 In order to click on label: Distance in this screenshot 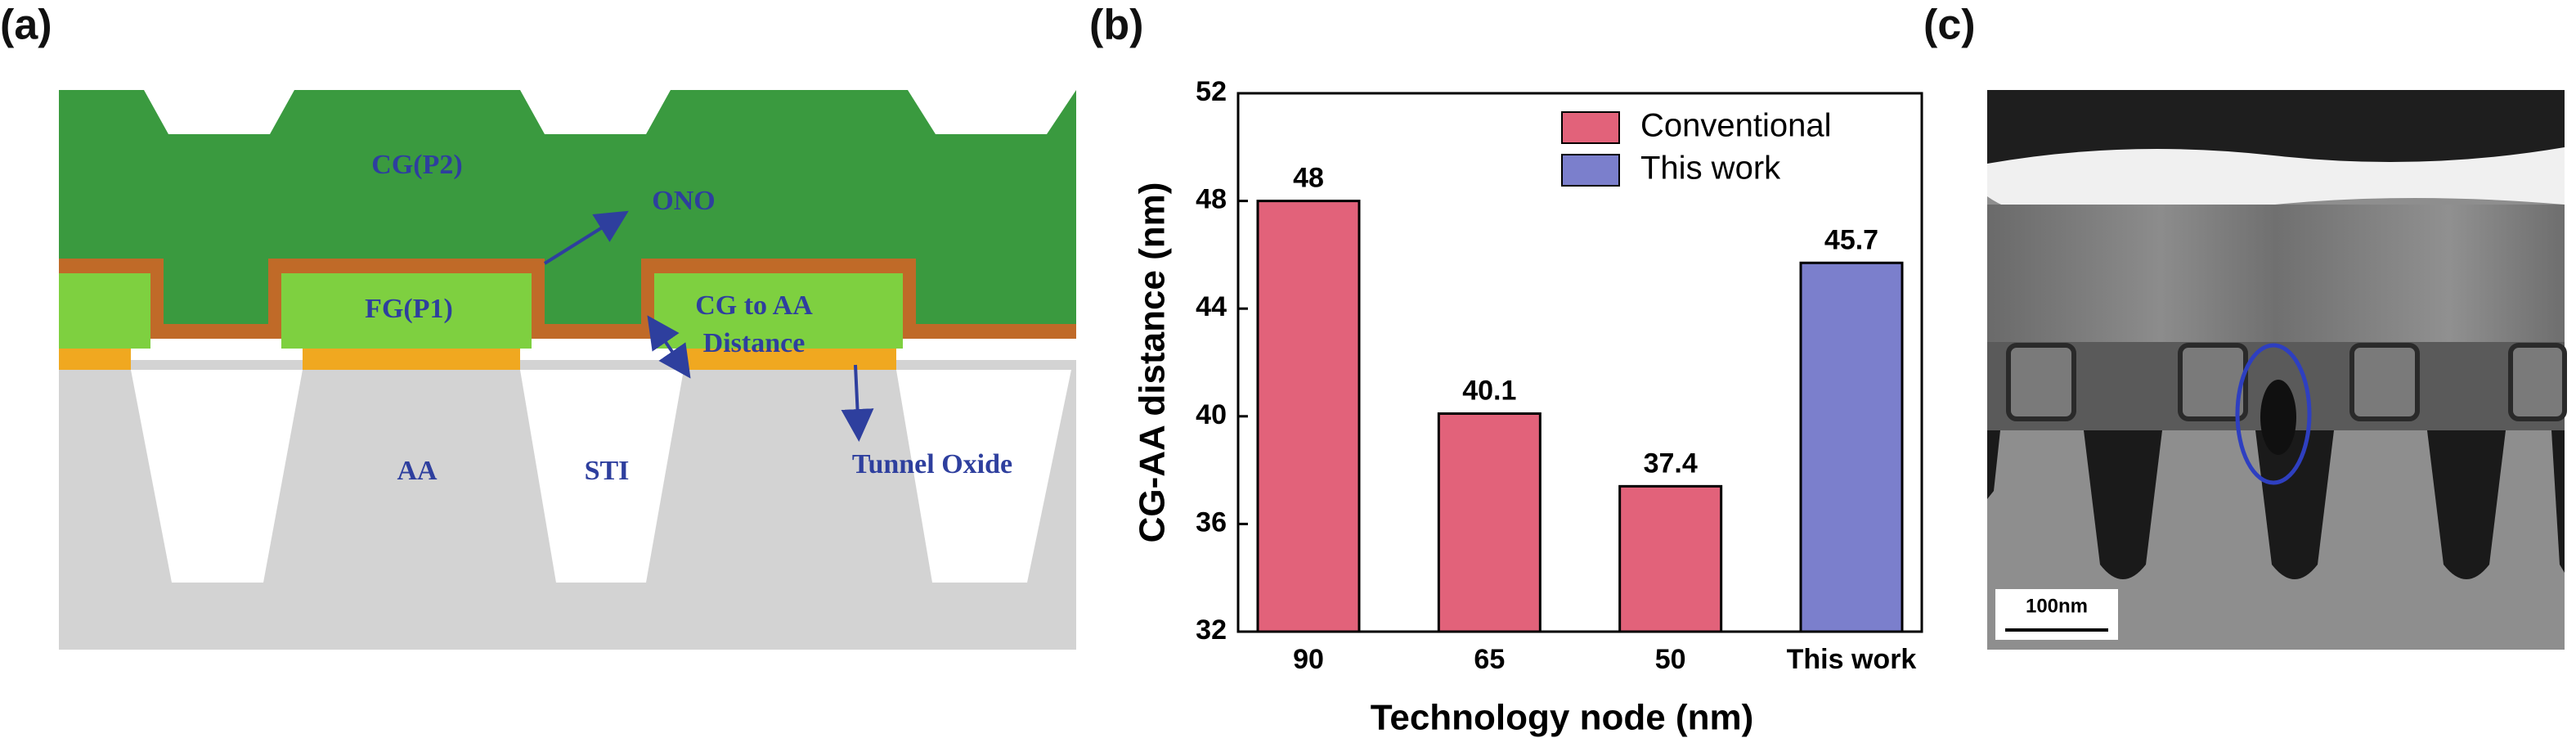, I will do `click(754, 343)`.